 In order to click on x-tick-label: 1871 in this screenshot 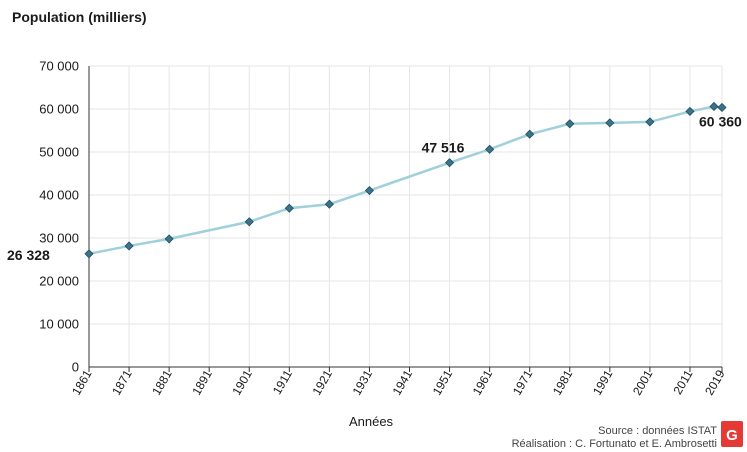, I will do `click(122, 382)`.